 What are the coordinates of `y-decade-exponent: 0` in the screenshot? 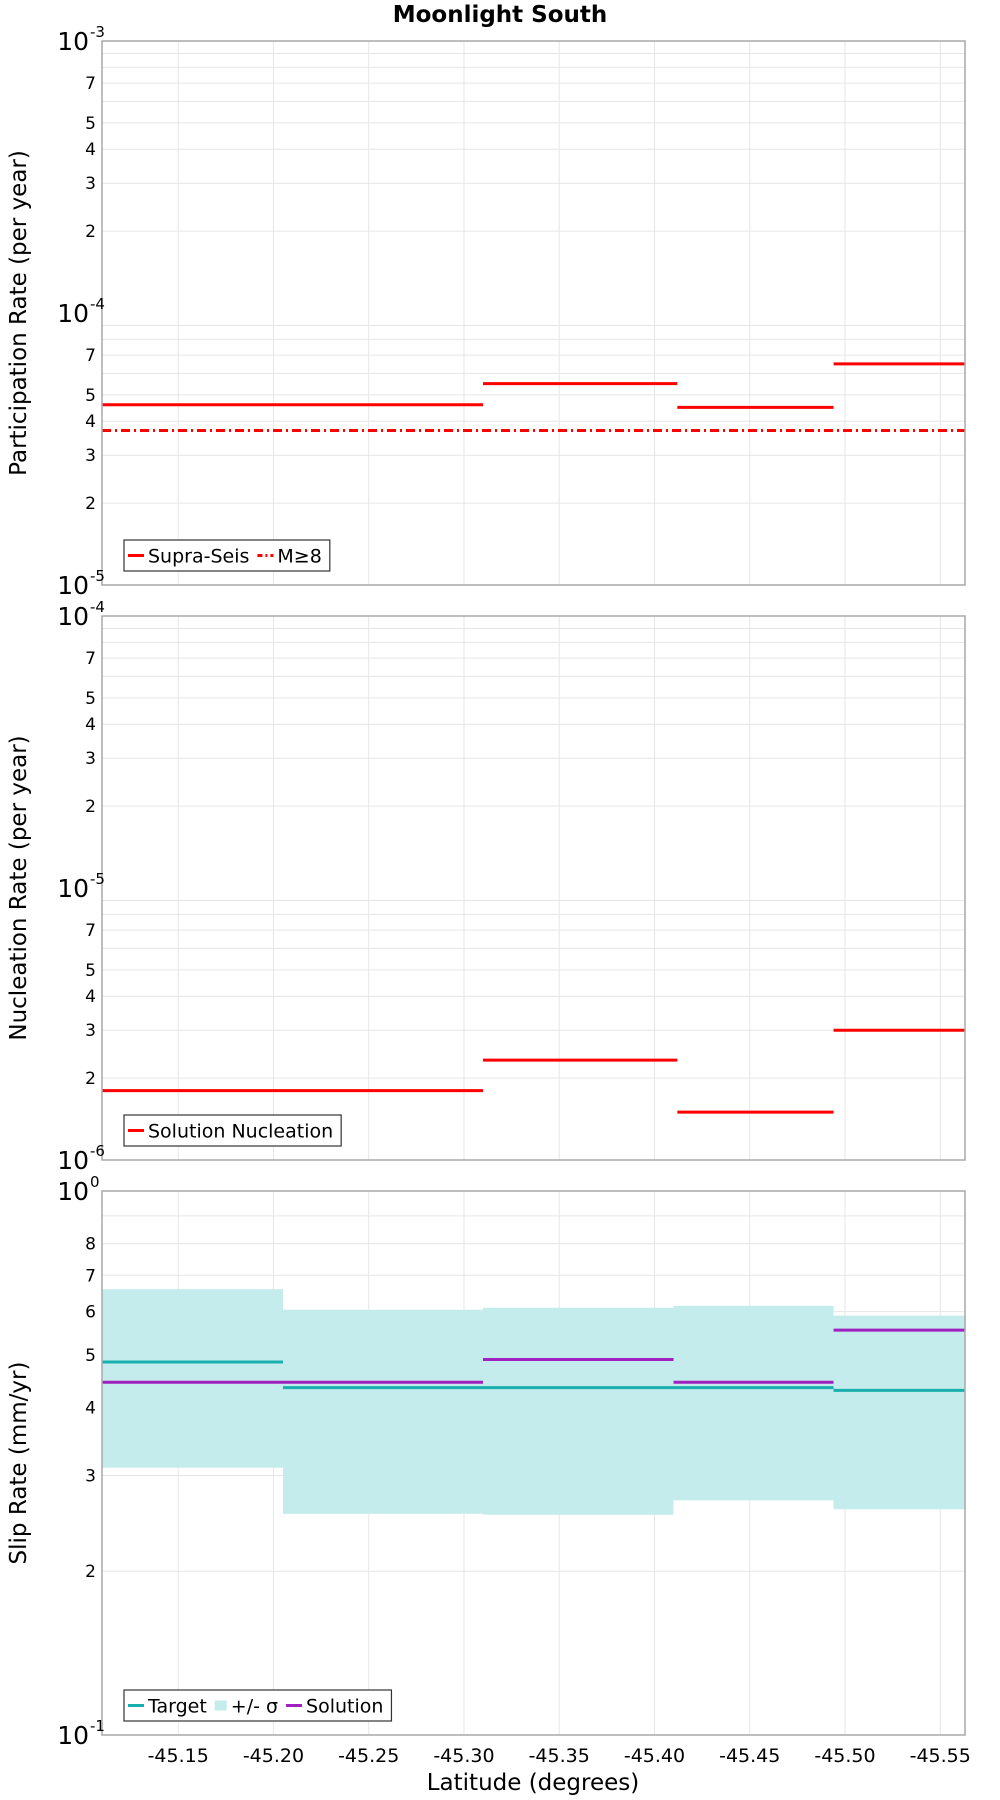 It's located at (95, 1182).